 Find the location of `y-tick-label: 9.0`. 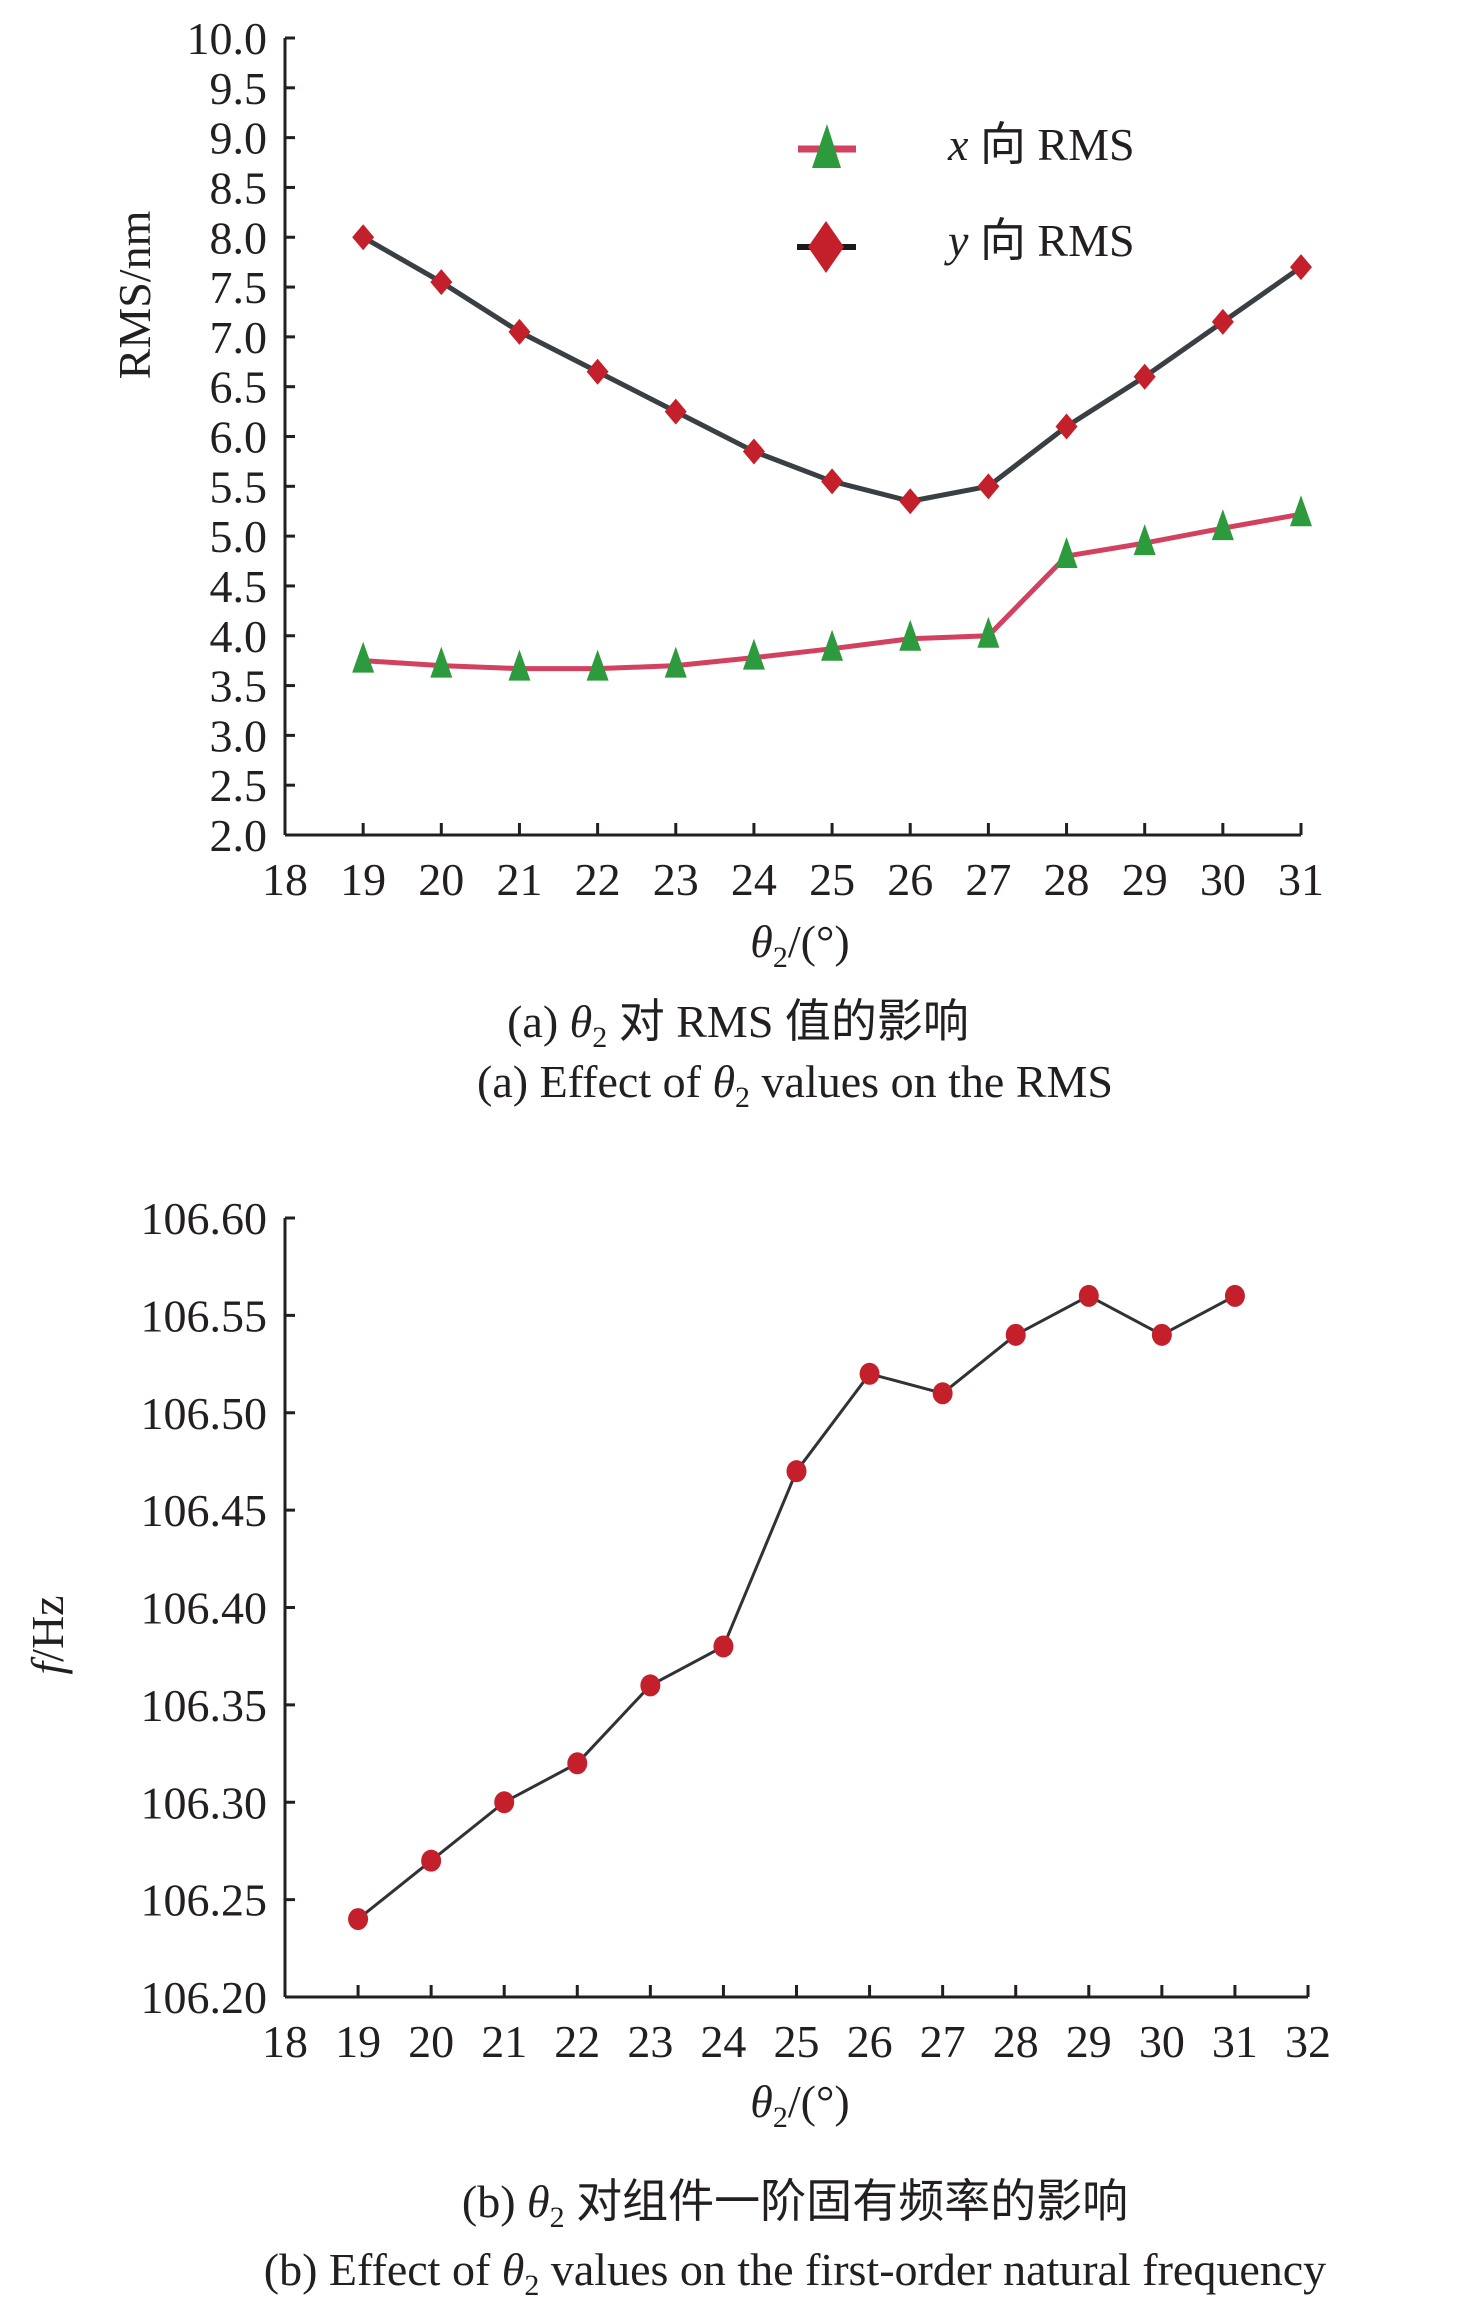

y-tick-label: 9.0 is located at coordinates (239, 138).